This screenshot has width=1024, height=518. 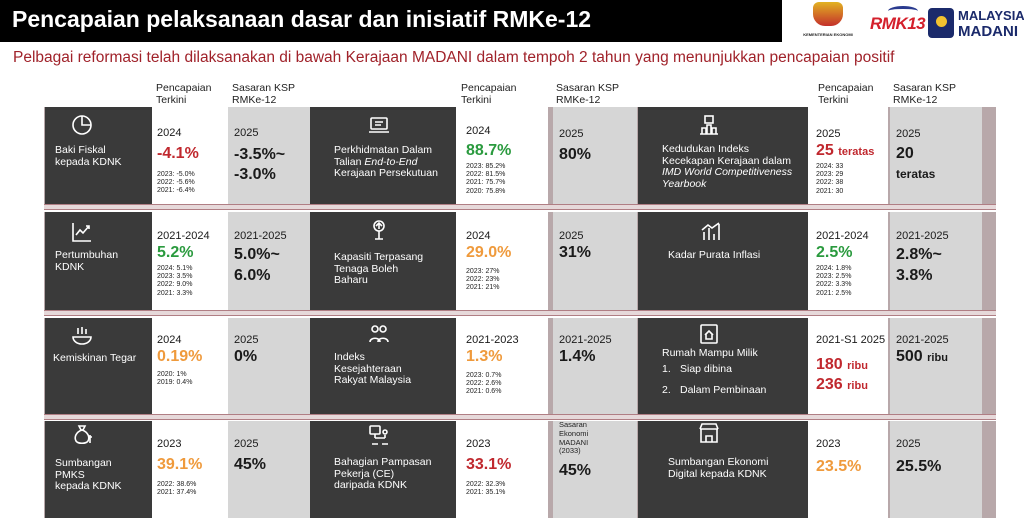 I want to click on target-rumah-mampu-milik: 2021-2025 500 ribu, so click(x=936, y=366).